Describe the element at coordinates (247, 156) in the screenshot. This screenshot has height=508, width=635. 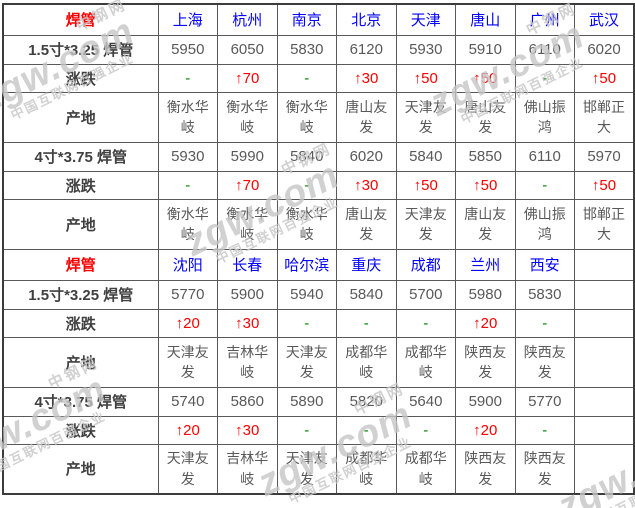
I see `price-cell: 5990` at that location.